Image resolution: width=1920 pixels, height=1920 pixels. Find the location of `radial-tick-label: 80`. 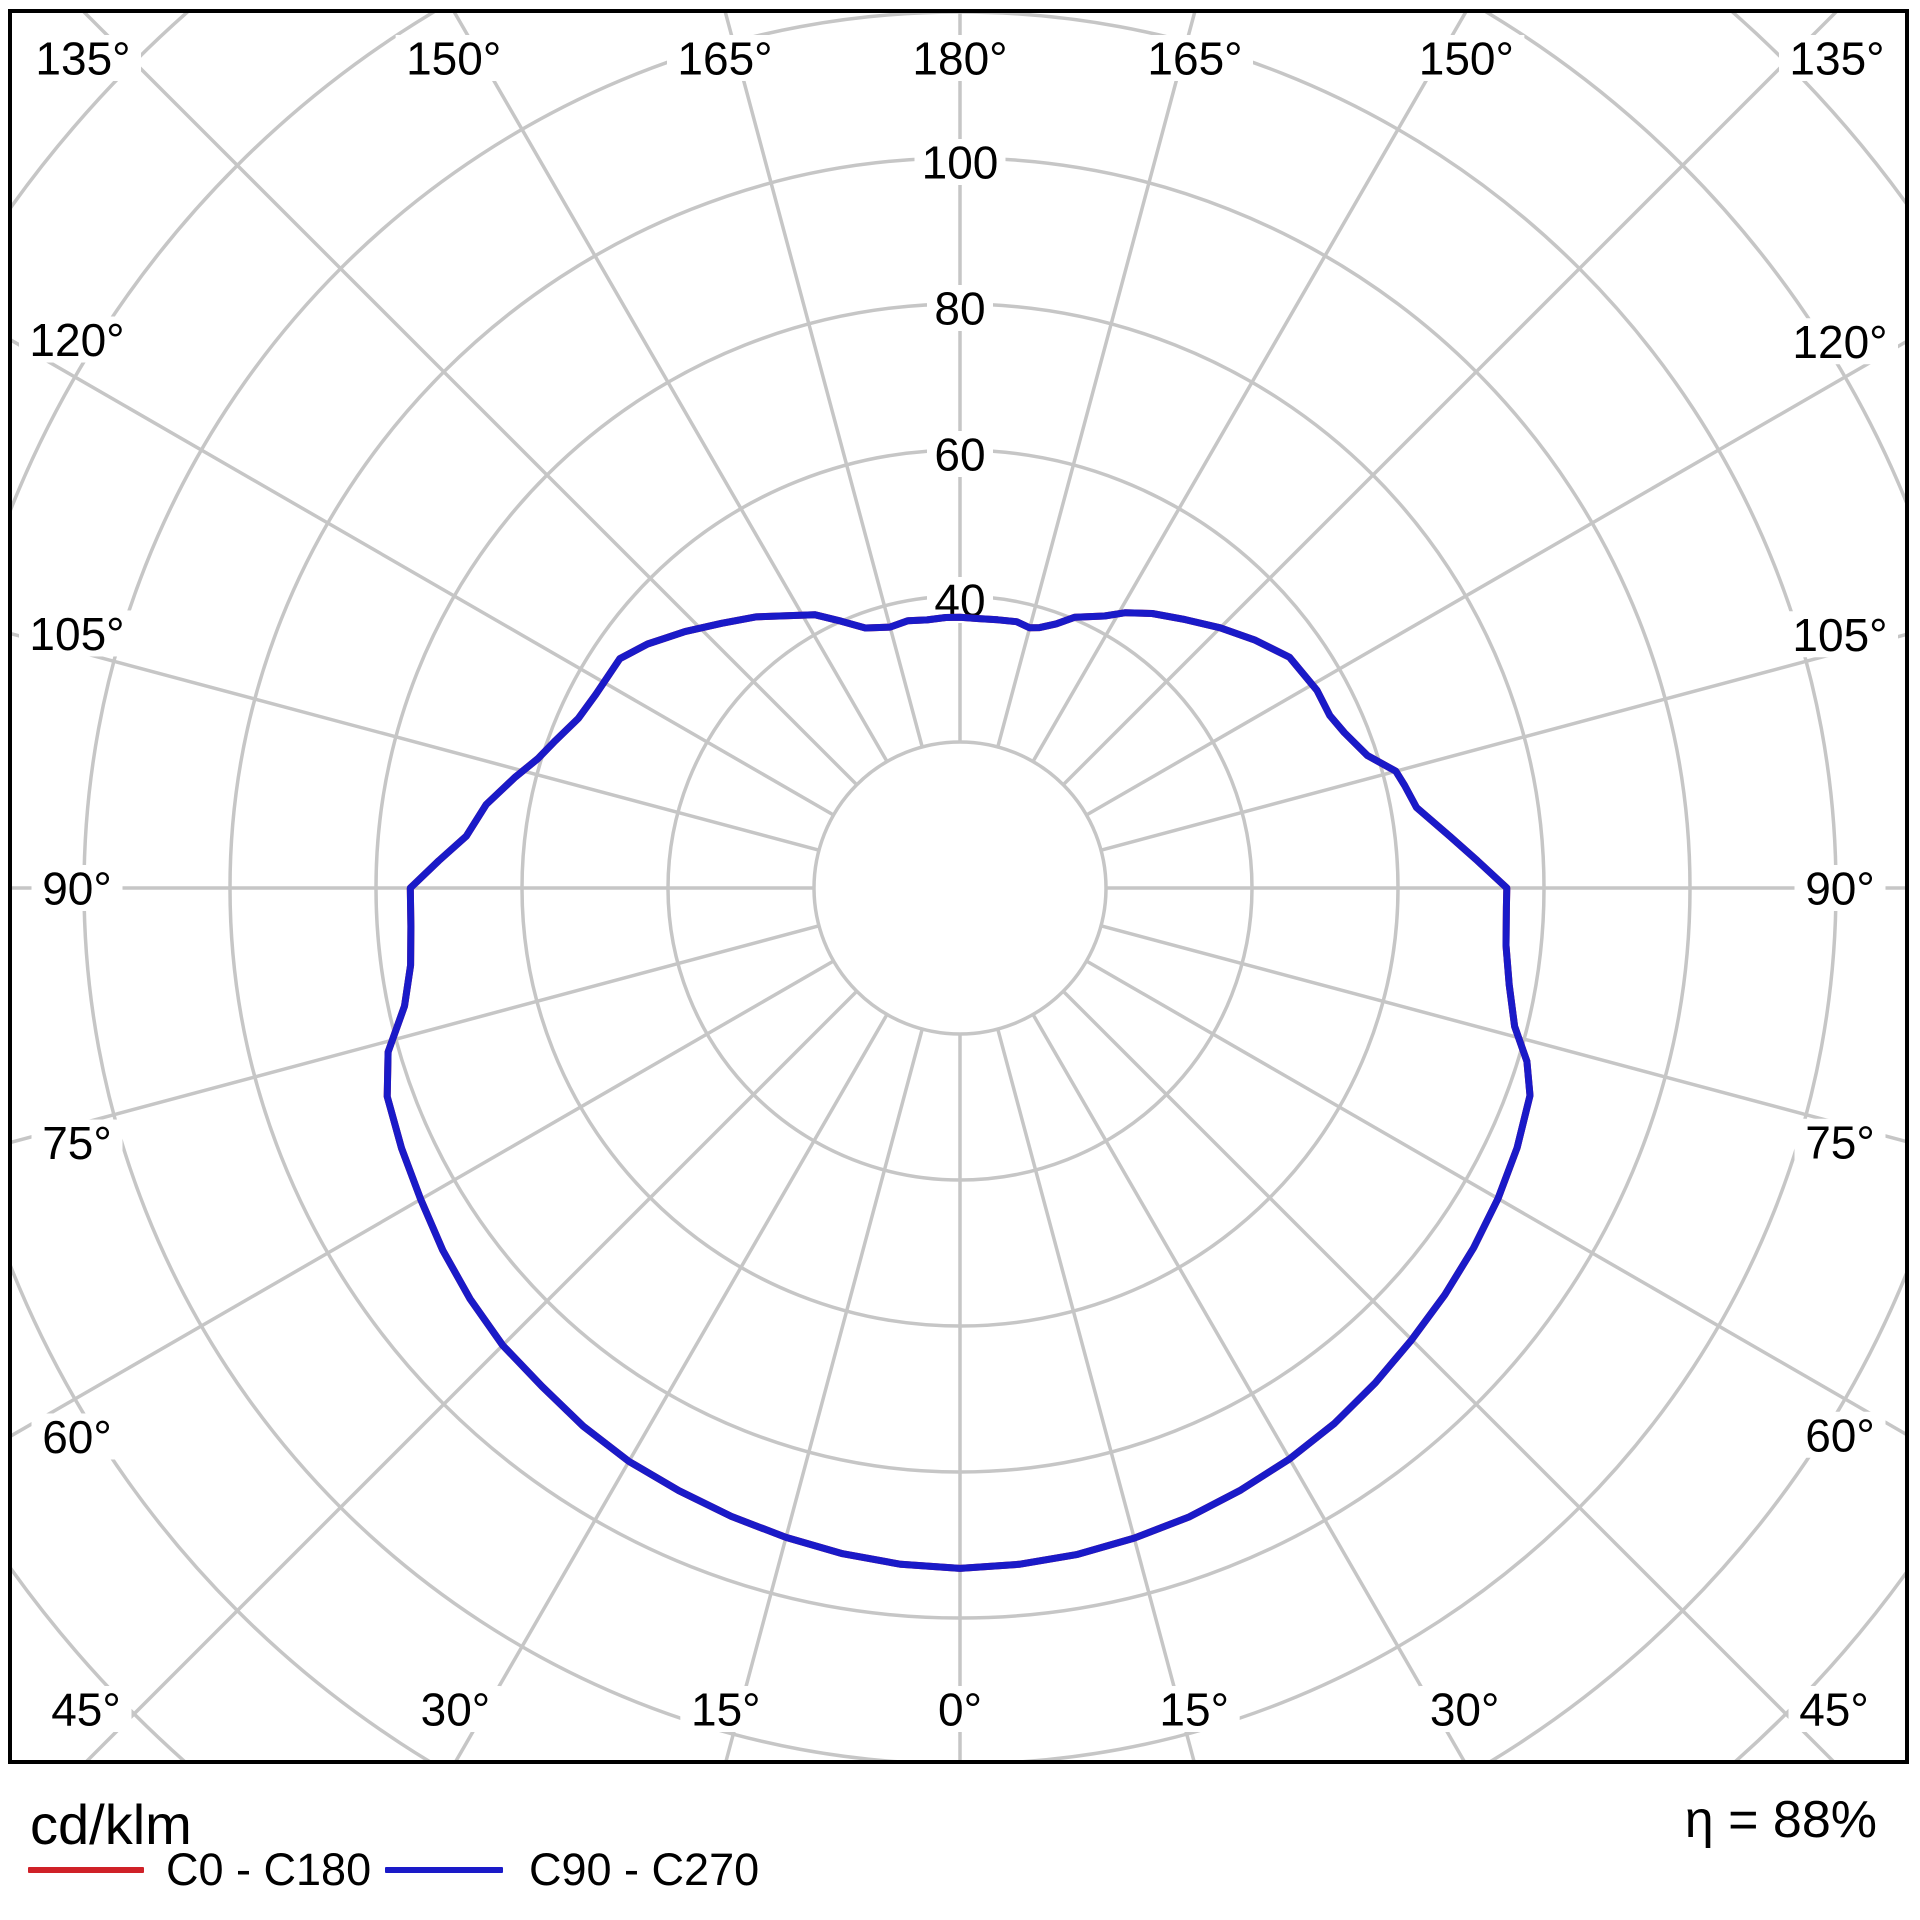

radial-tick-label: 80 is located at coordinates (959, 309).